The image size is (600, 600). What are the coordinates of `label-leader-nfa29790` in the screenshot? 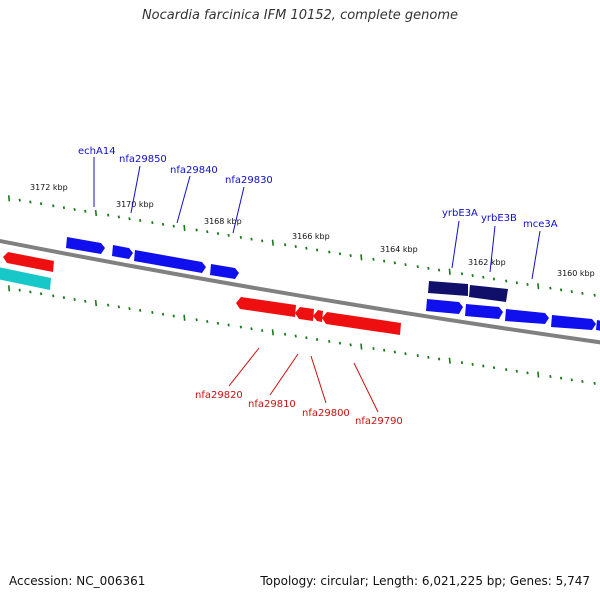 It's located at (366, 387).